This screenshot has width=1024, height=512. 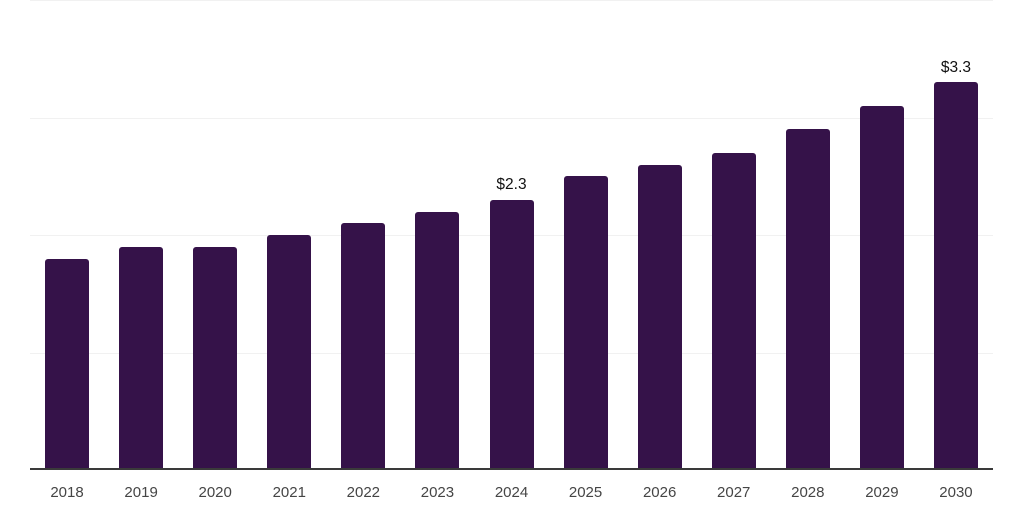 I want to click on x-tick-2029: 2029, so click(x=882, y=492).